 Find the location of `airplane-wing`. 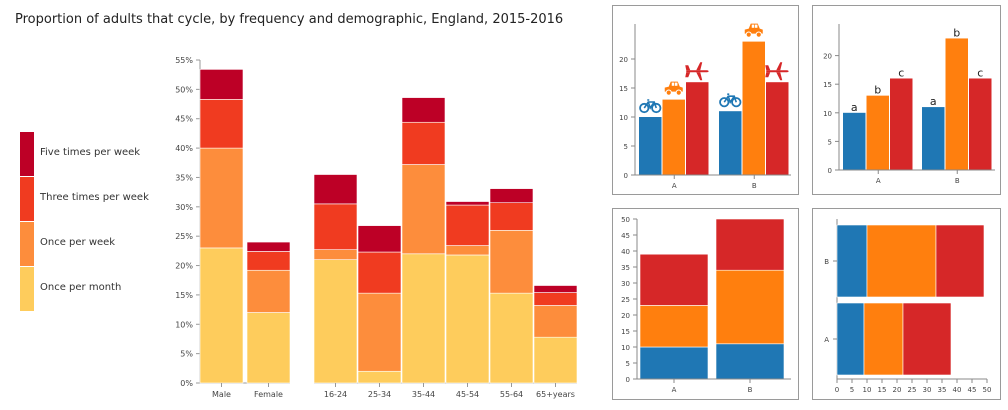

airplane-wing is located at coordinates (779, 71).